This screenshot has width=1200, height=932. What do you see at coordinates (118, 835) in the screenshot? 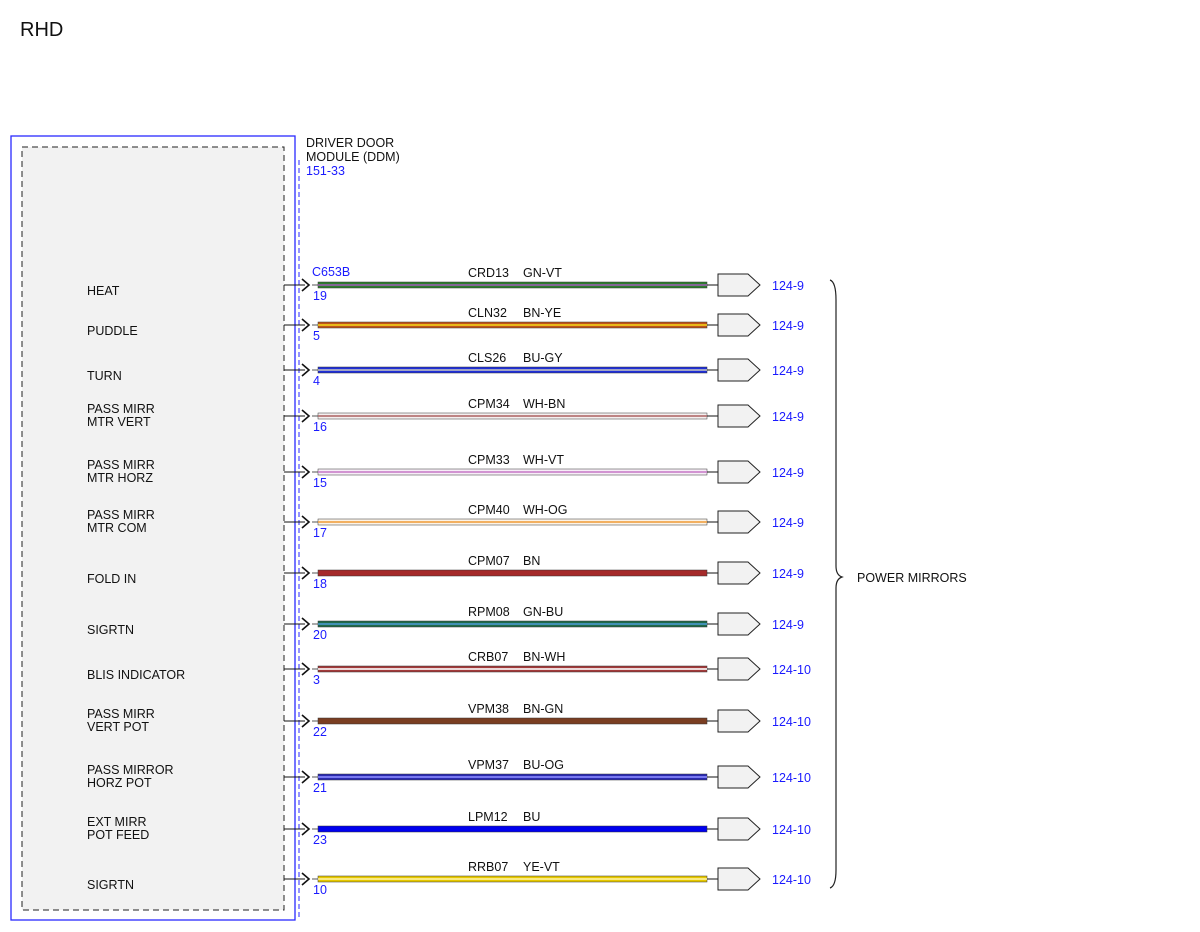
I see `function-label: POT FEED` at bounding box center [118, 835].